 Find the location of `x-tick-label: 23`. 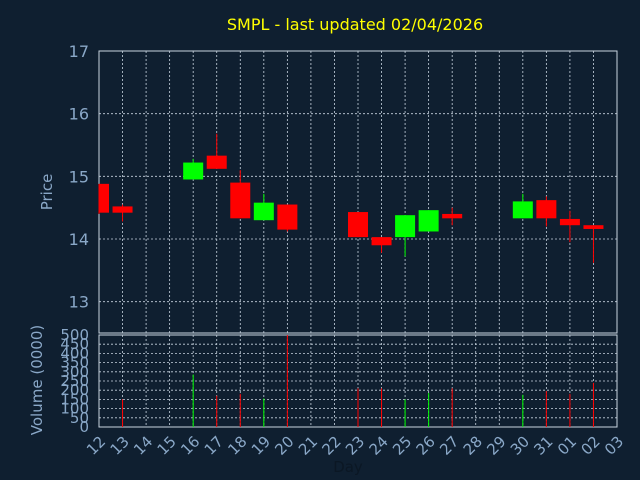

x-tick-label: 23 is located at coordinates (355, 446).